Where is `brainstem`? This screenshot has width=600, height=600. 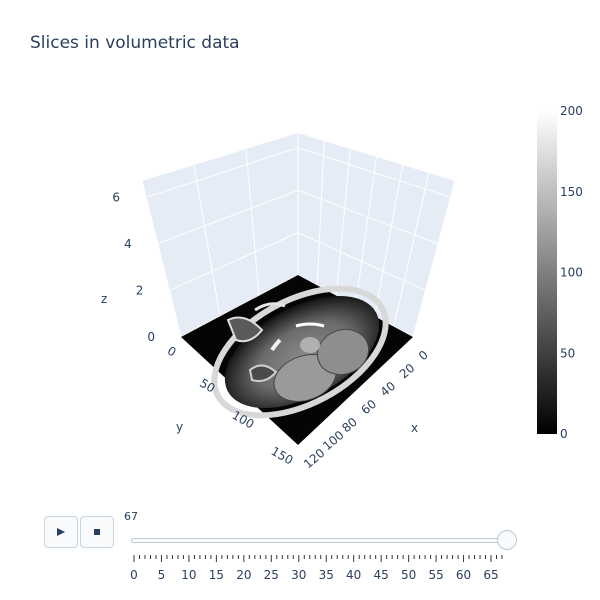 brainstem is located at coordinates (310, 345).